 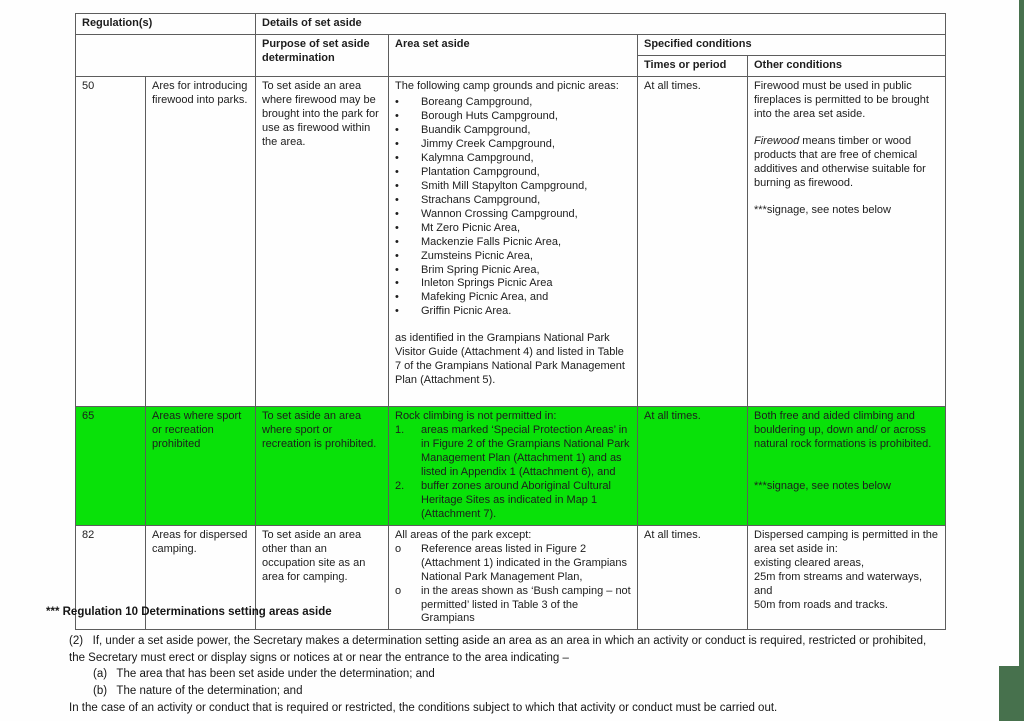 I want to click on header-row-1: Regulation(s) Details of set aside, so click(x=511, y=24).